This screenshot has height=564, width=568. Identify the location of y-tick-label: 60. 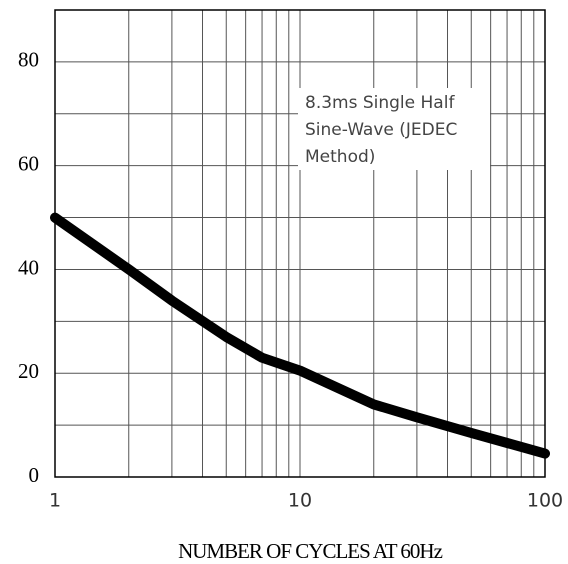
(28, 163).